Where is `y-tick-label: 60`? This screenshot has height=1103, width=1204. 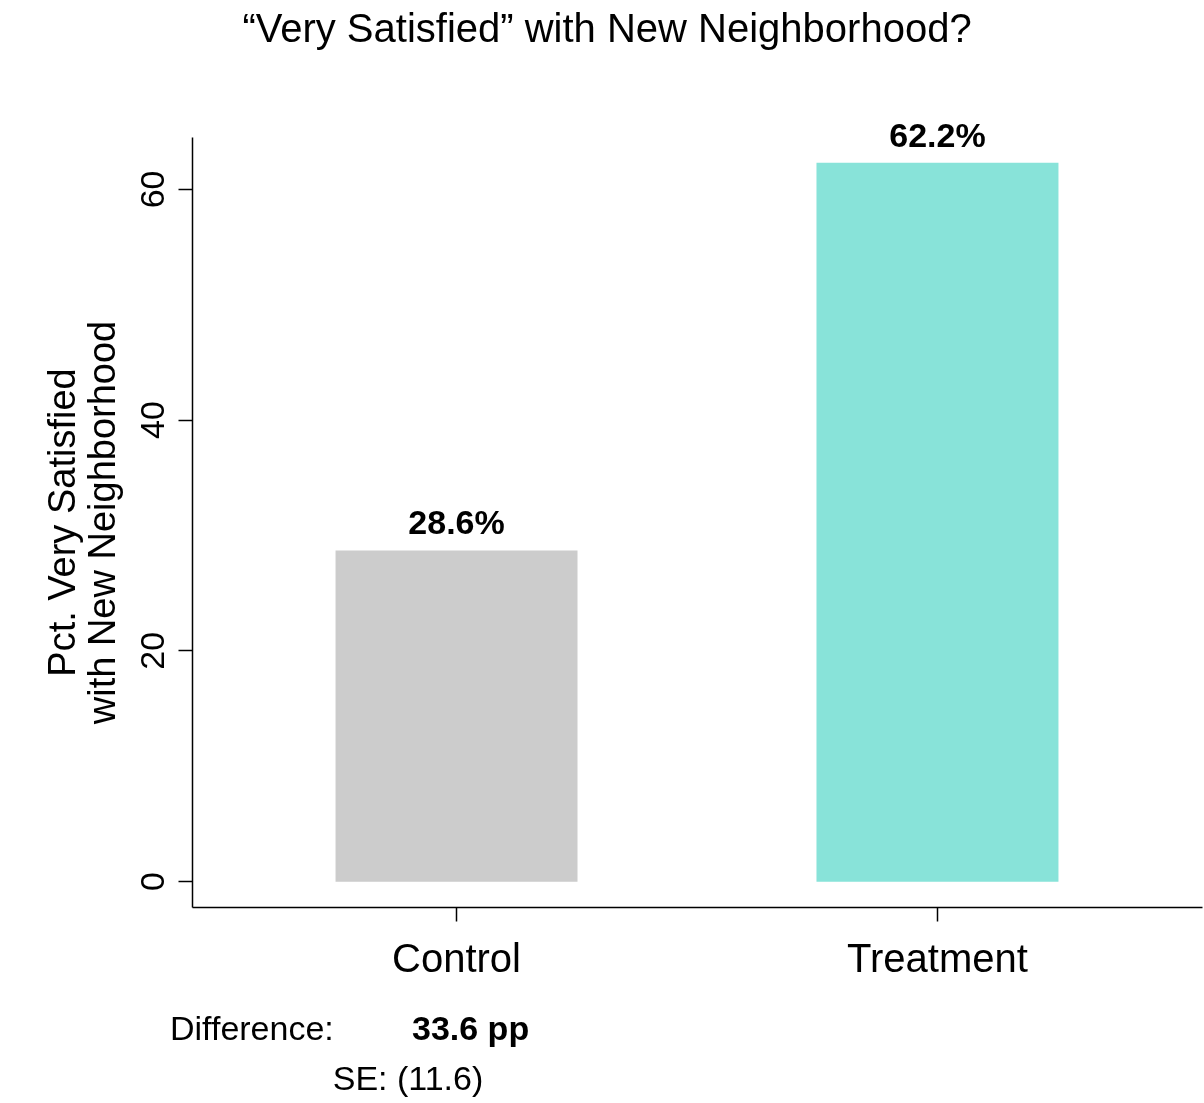 y-tick-label: 60 is located at coordinates (151, 189).